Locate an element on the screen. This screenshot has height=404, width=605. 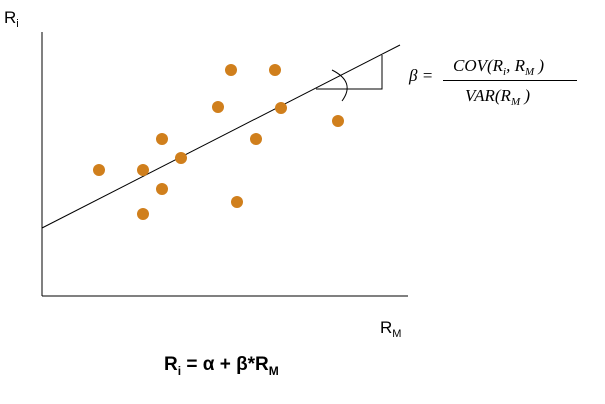
numerator-prefix: COV(R is located at coordinates (478, 65).